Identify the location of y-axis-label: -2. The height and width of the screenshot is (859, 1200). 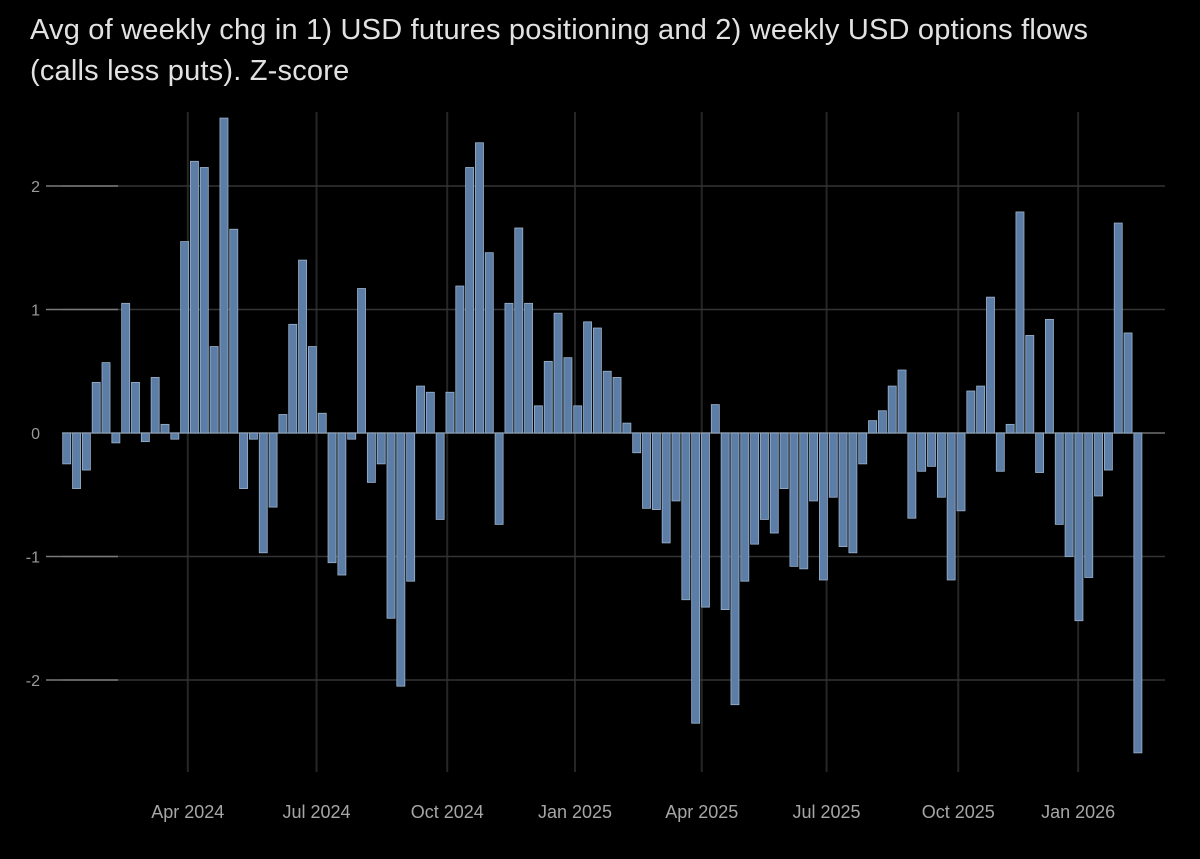
(33, 681).